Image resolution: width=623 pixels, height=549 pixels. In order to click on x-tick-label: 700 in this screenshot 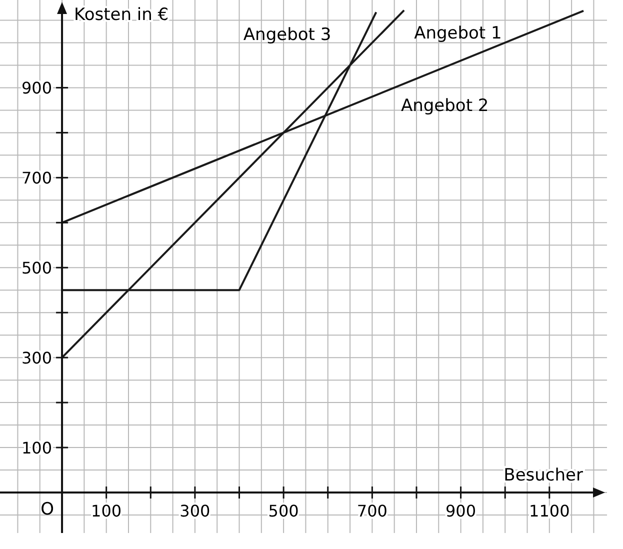, I will do `click(372, 511)`.